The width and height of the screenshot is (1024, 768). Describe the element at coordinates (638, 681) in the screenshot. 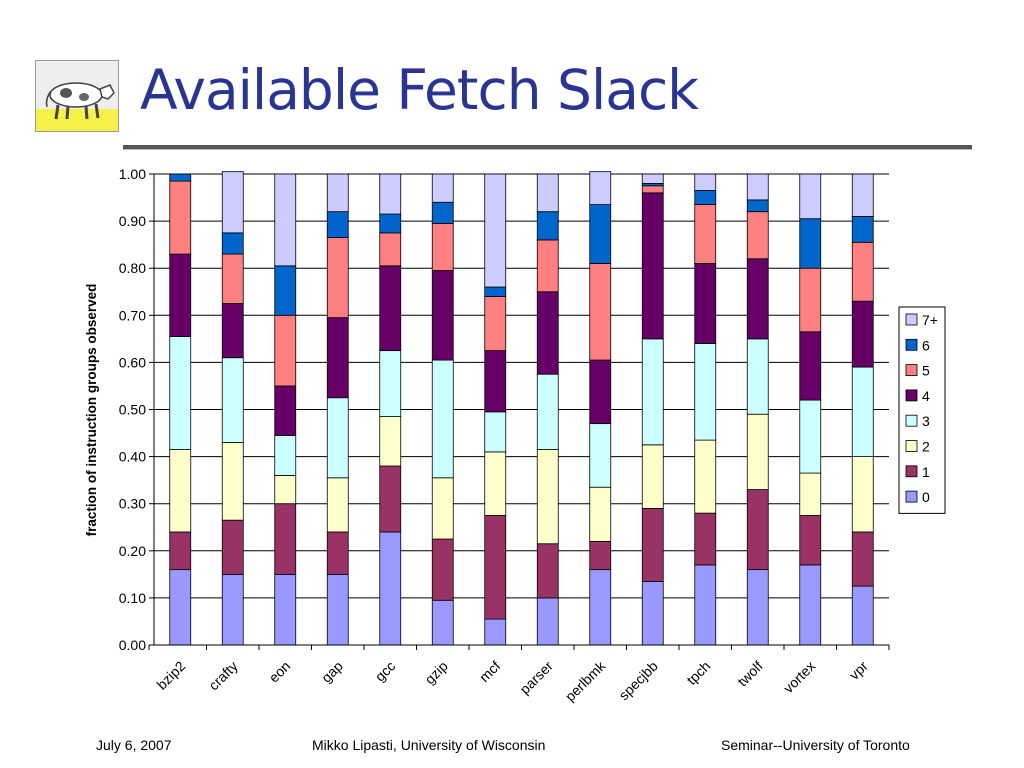

I see `x-tick-label: specjbb` at that location.